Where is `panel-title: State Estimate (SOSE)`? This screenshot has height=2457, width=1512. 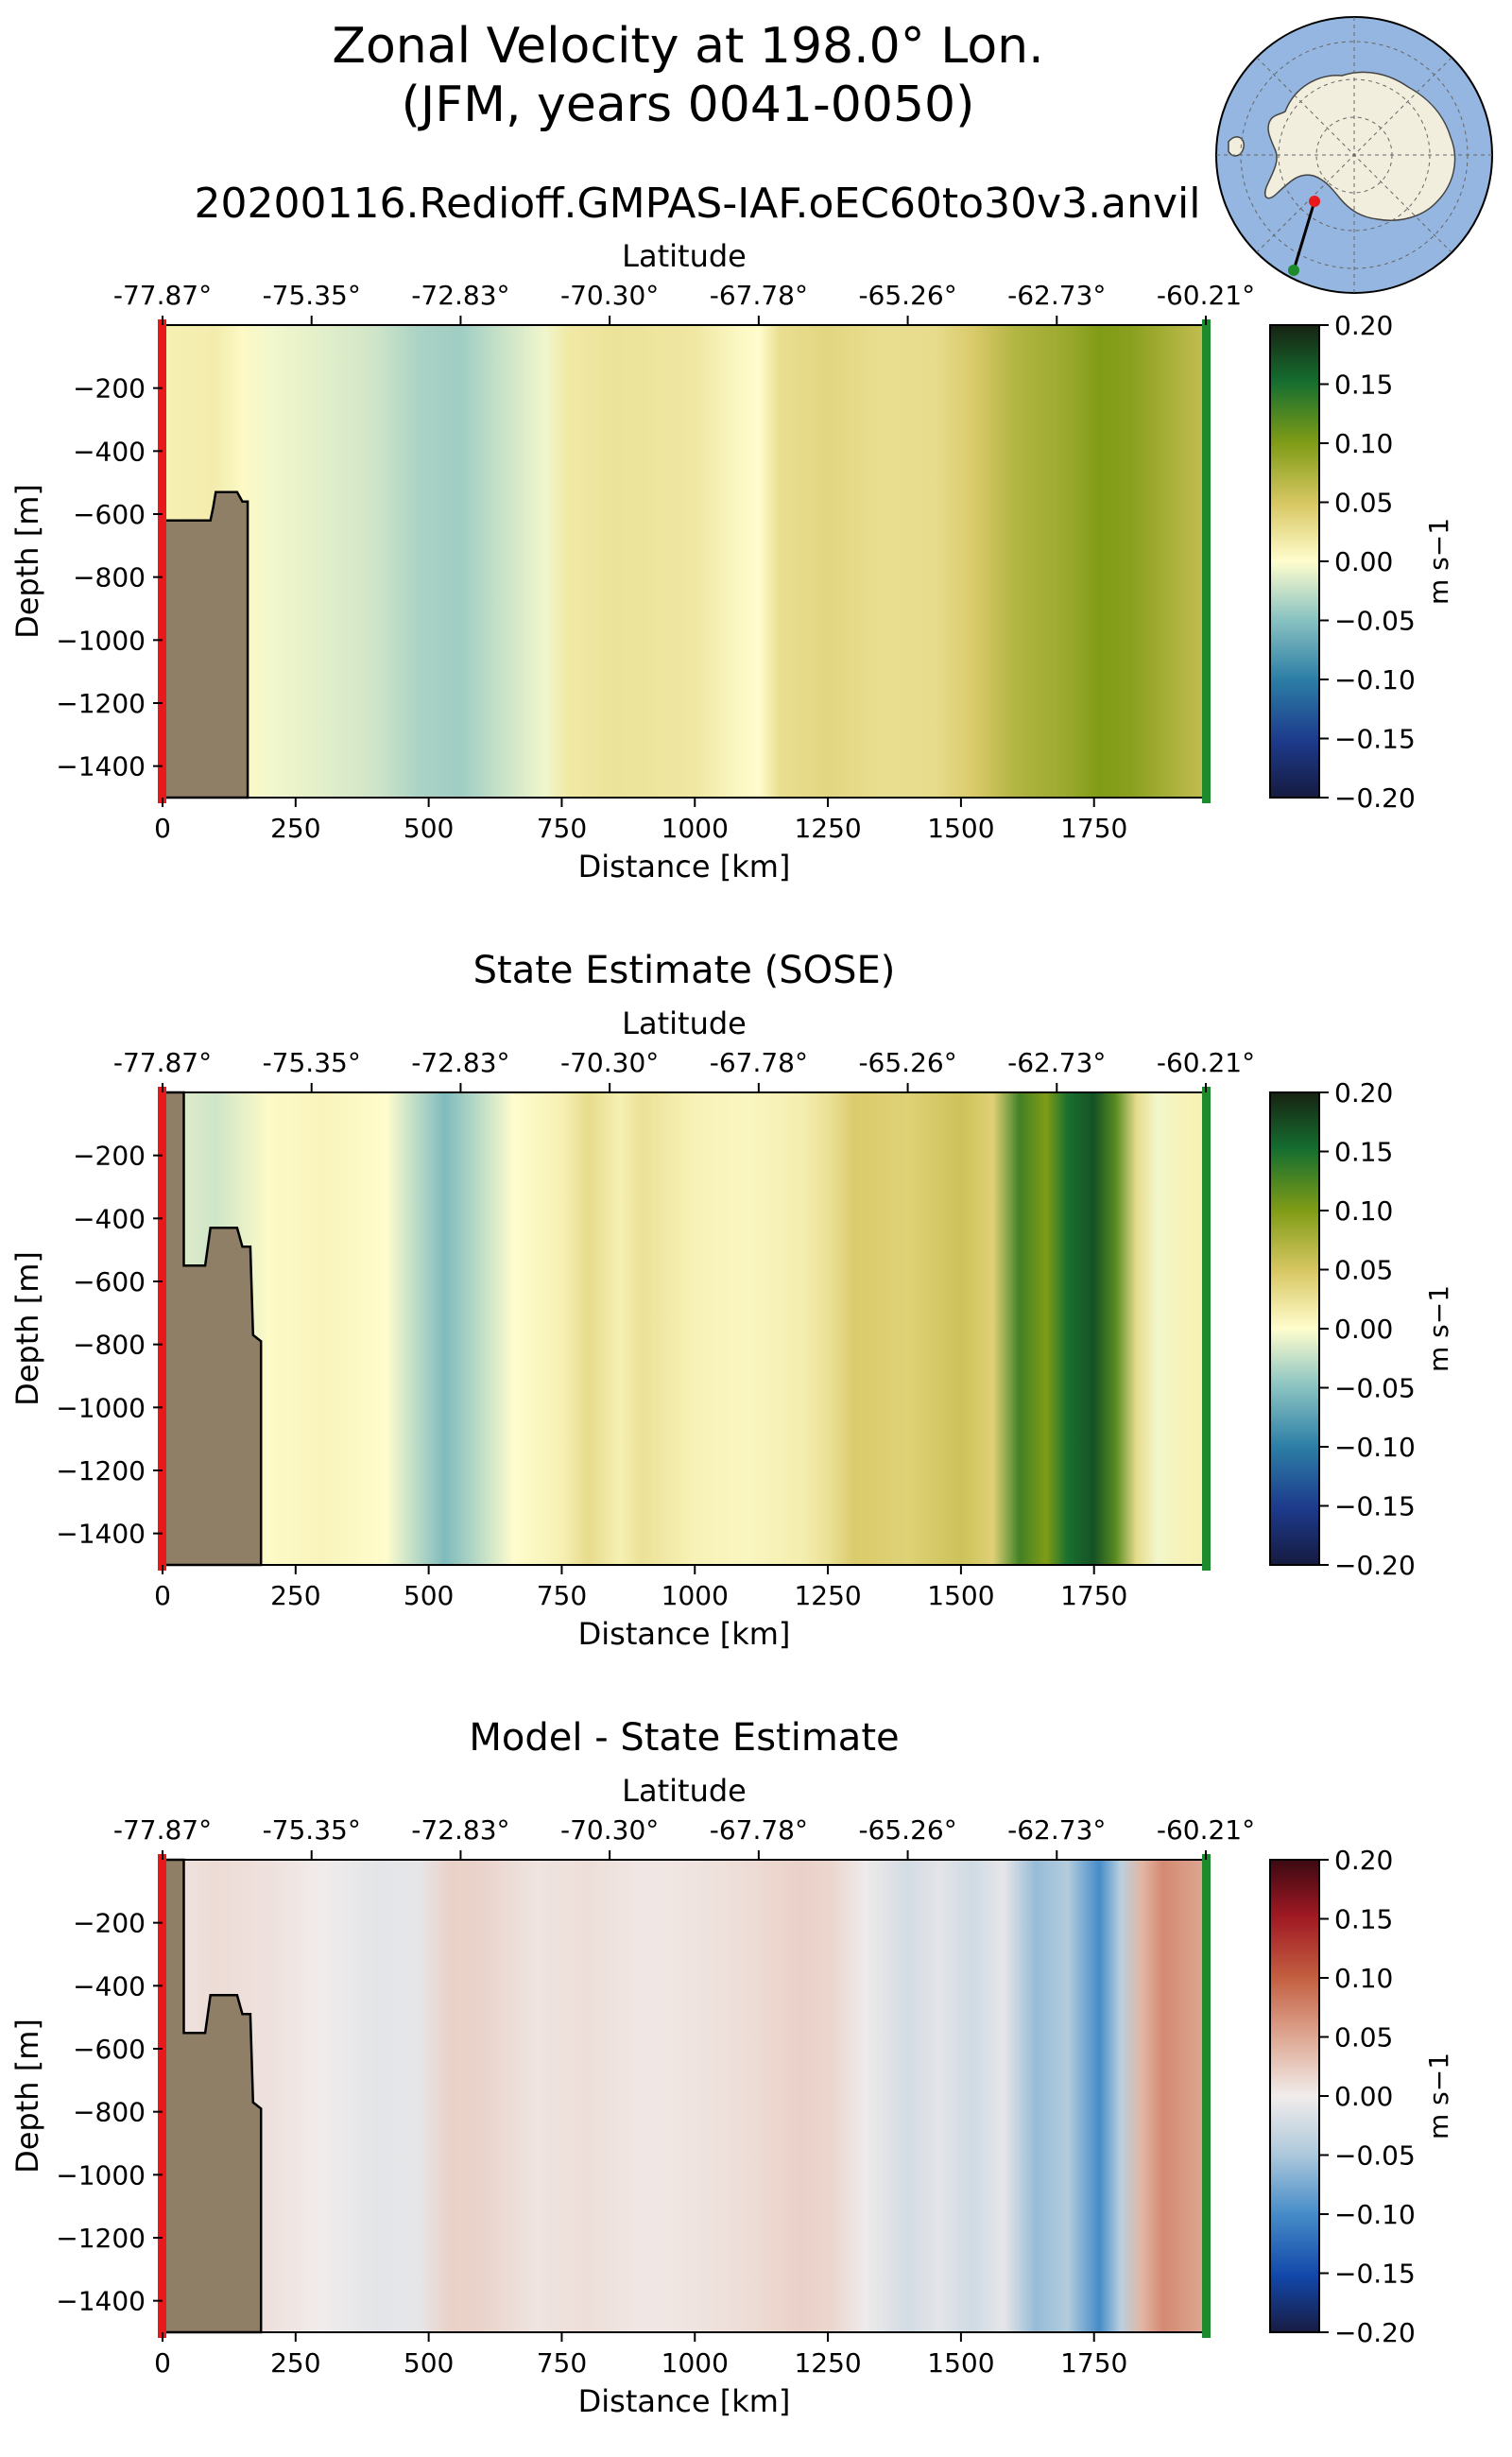
panel-title: State Estimate (SOSE) is located at coordinates (684, 970).